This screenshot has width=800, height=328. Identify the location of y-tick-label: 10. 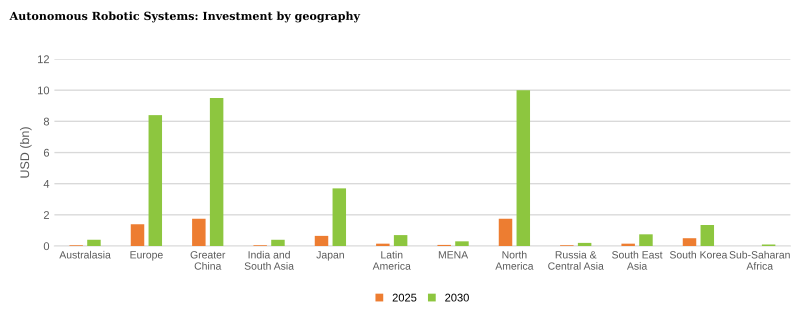
(44, 90).